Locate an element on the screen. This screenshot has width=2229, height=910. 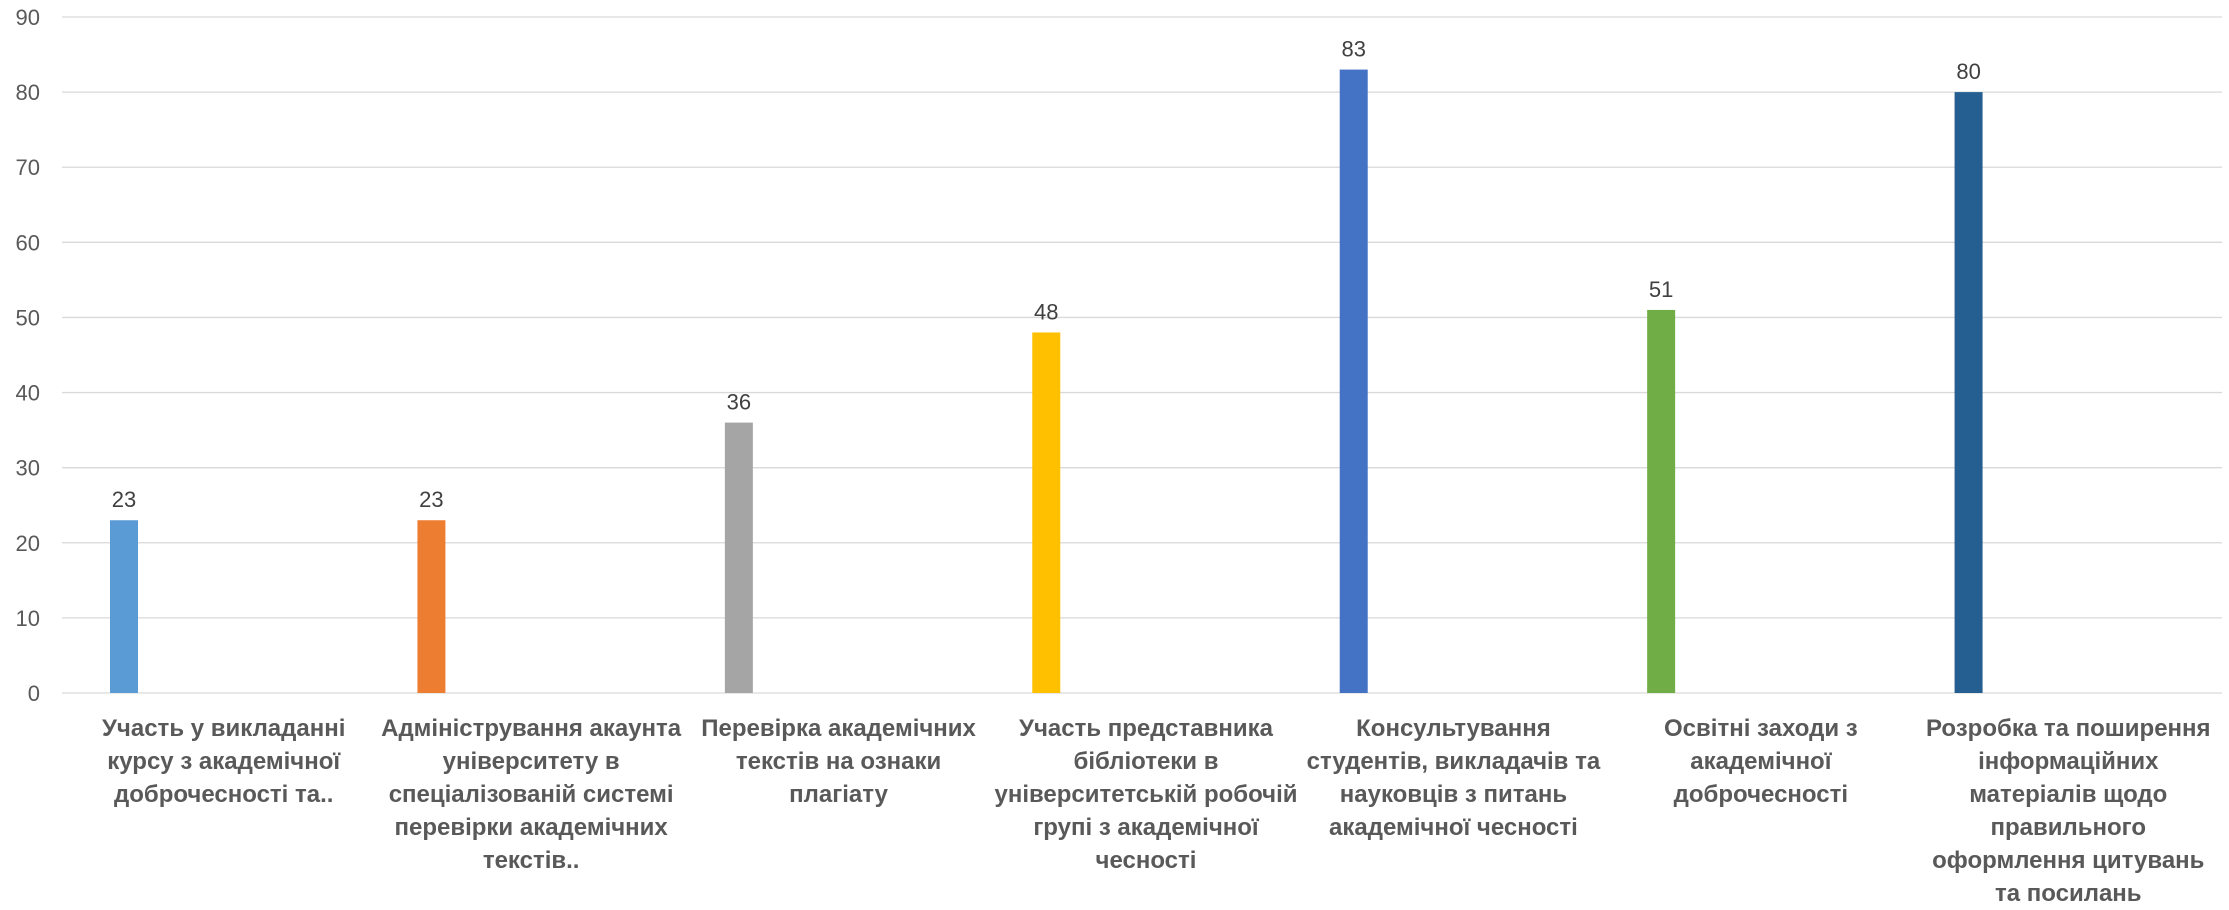
category-label-line: доброчесності та.. is located at coordinates (223, 794).